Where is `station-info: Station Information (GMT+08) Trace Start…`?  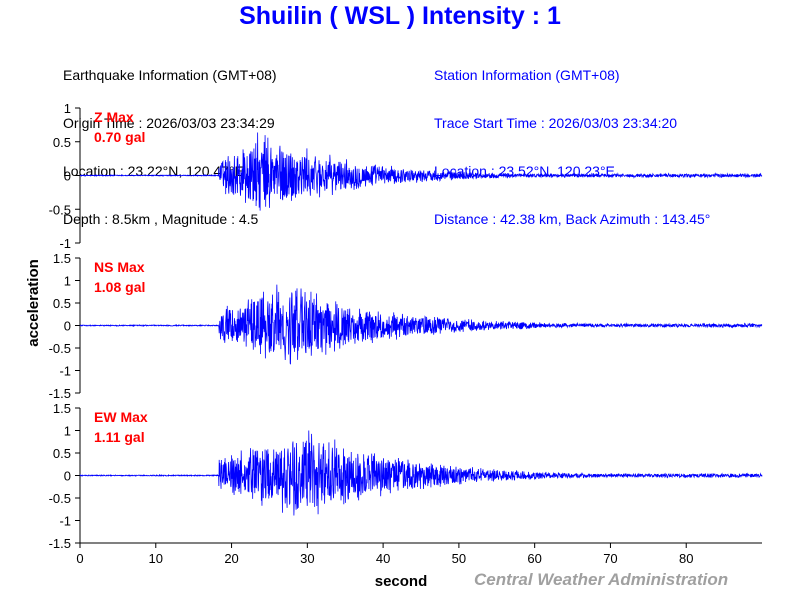 station-info: Station Information (GMT+08) Trace Start… is located at coordinates (572, 139).